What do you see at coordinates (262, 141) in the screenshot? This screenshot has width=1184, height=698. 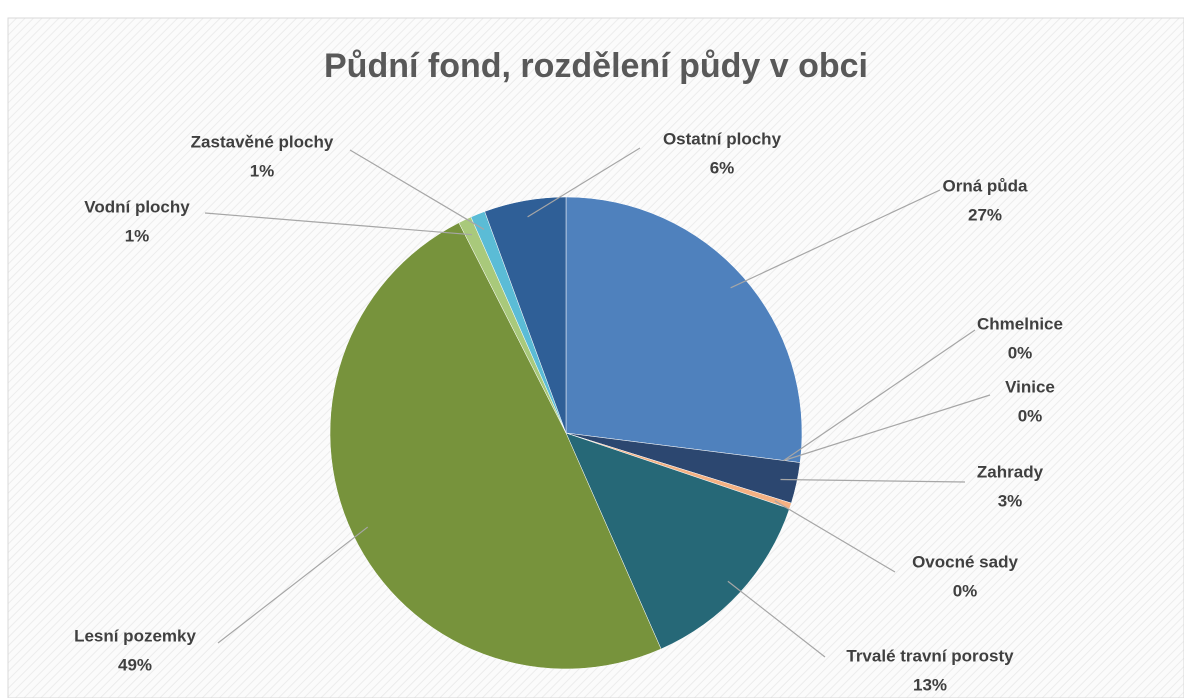 I see `category-label: Zastavěné plochy` at bounding box center [262, 141].